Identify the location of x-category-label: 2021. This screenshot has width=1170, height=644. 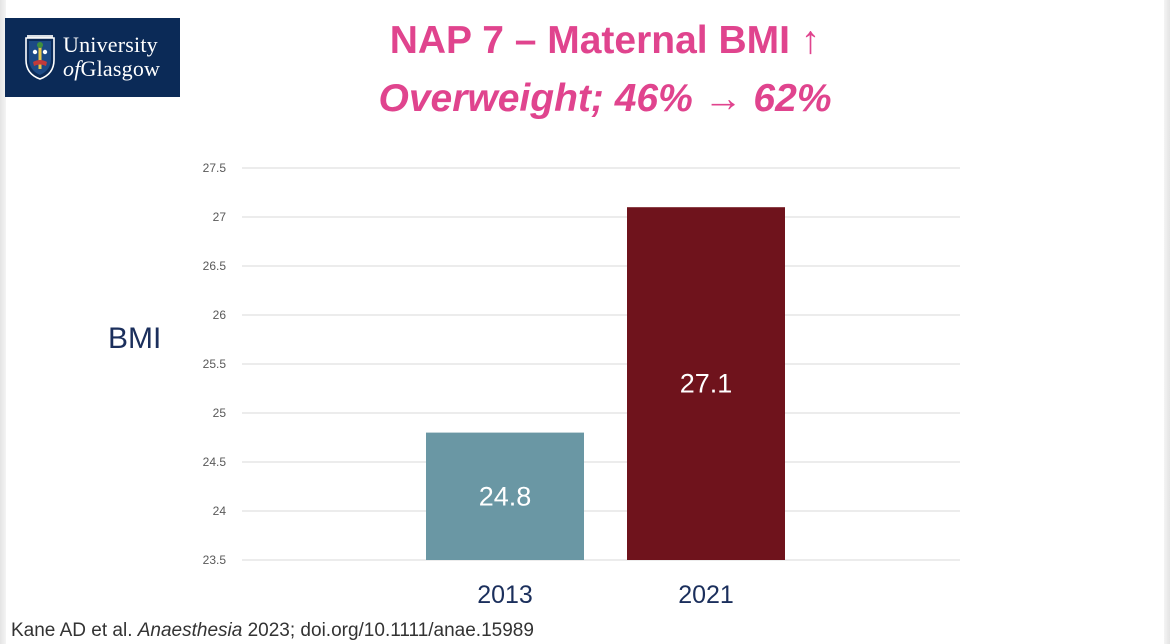
(706, 595).